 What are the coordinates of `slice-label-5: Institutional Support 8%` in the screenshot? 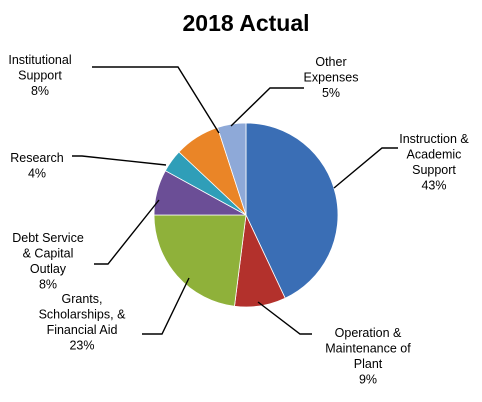 It's located at (39, 75).